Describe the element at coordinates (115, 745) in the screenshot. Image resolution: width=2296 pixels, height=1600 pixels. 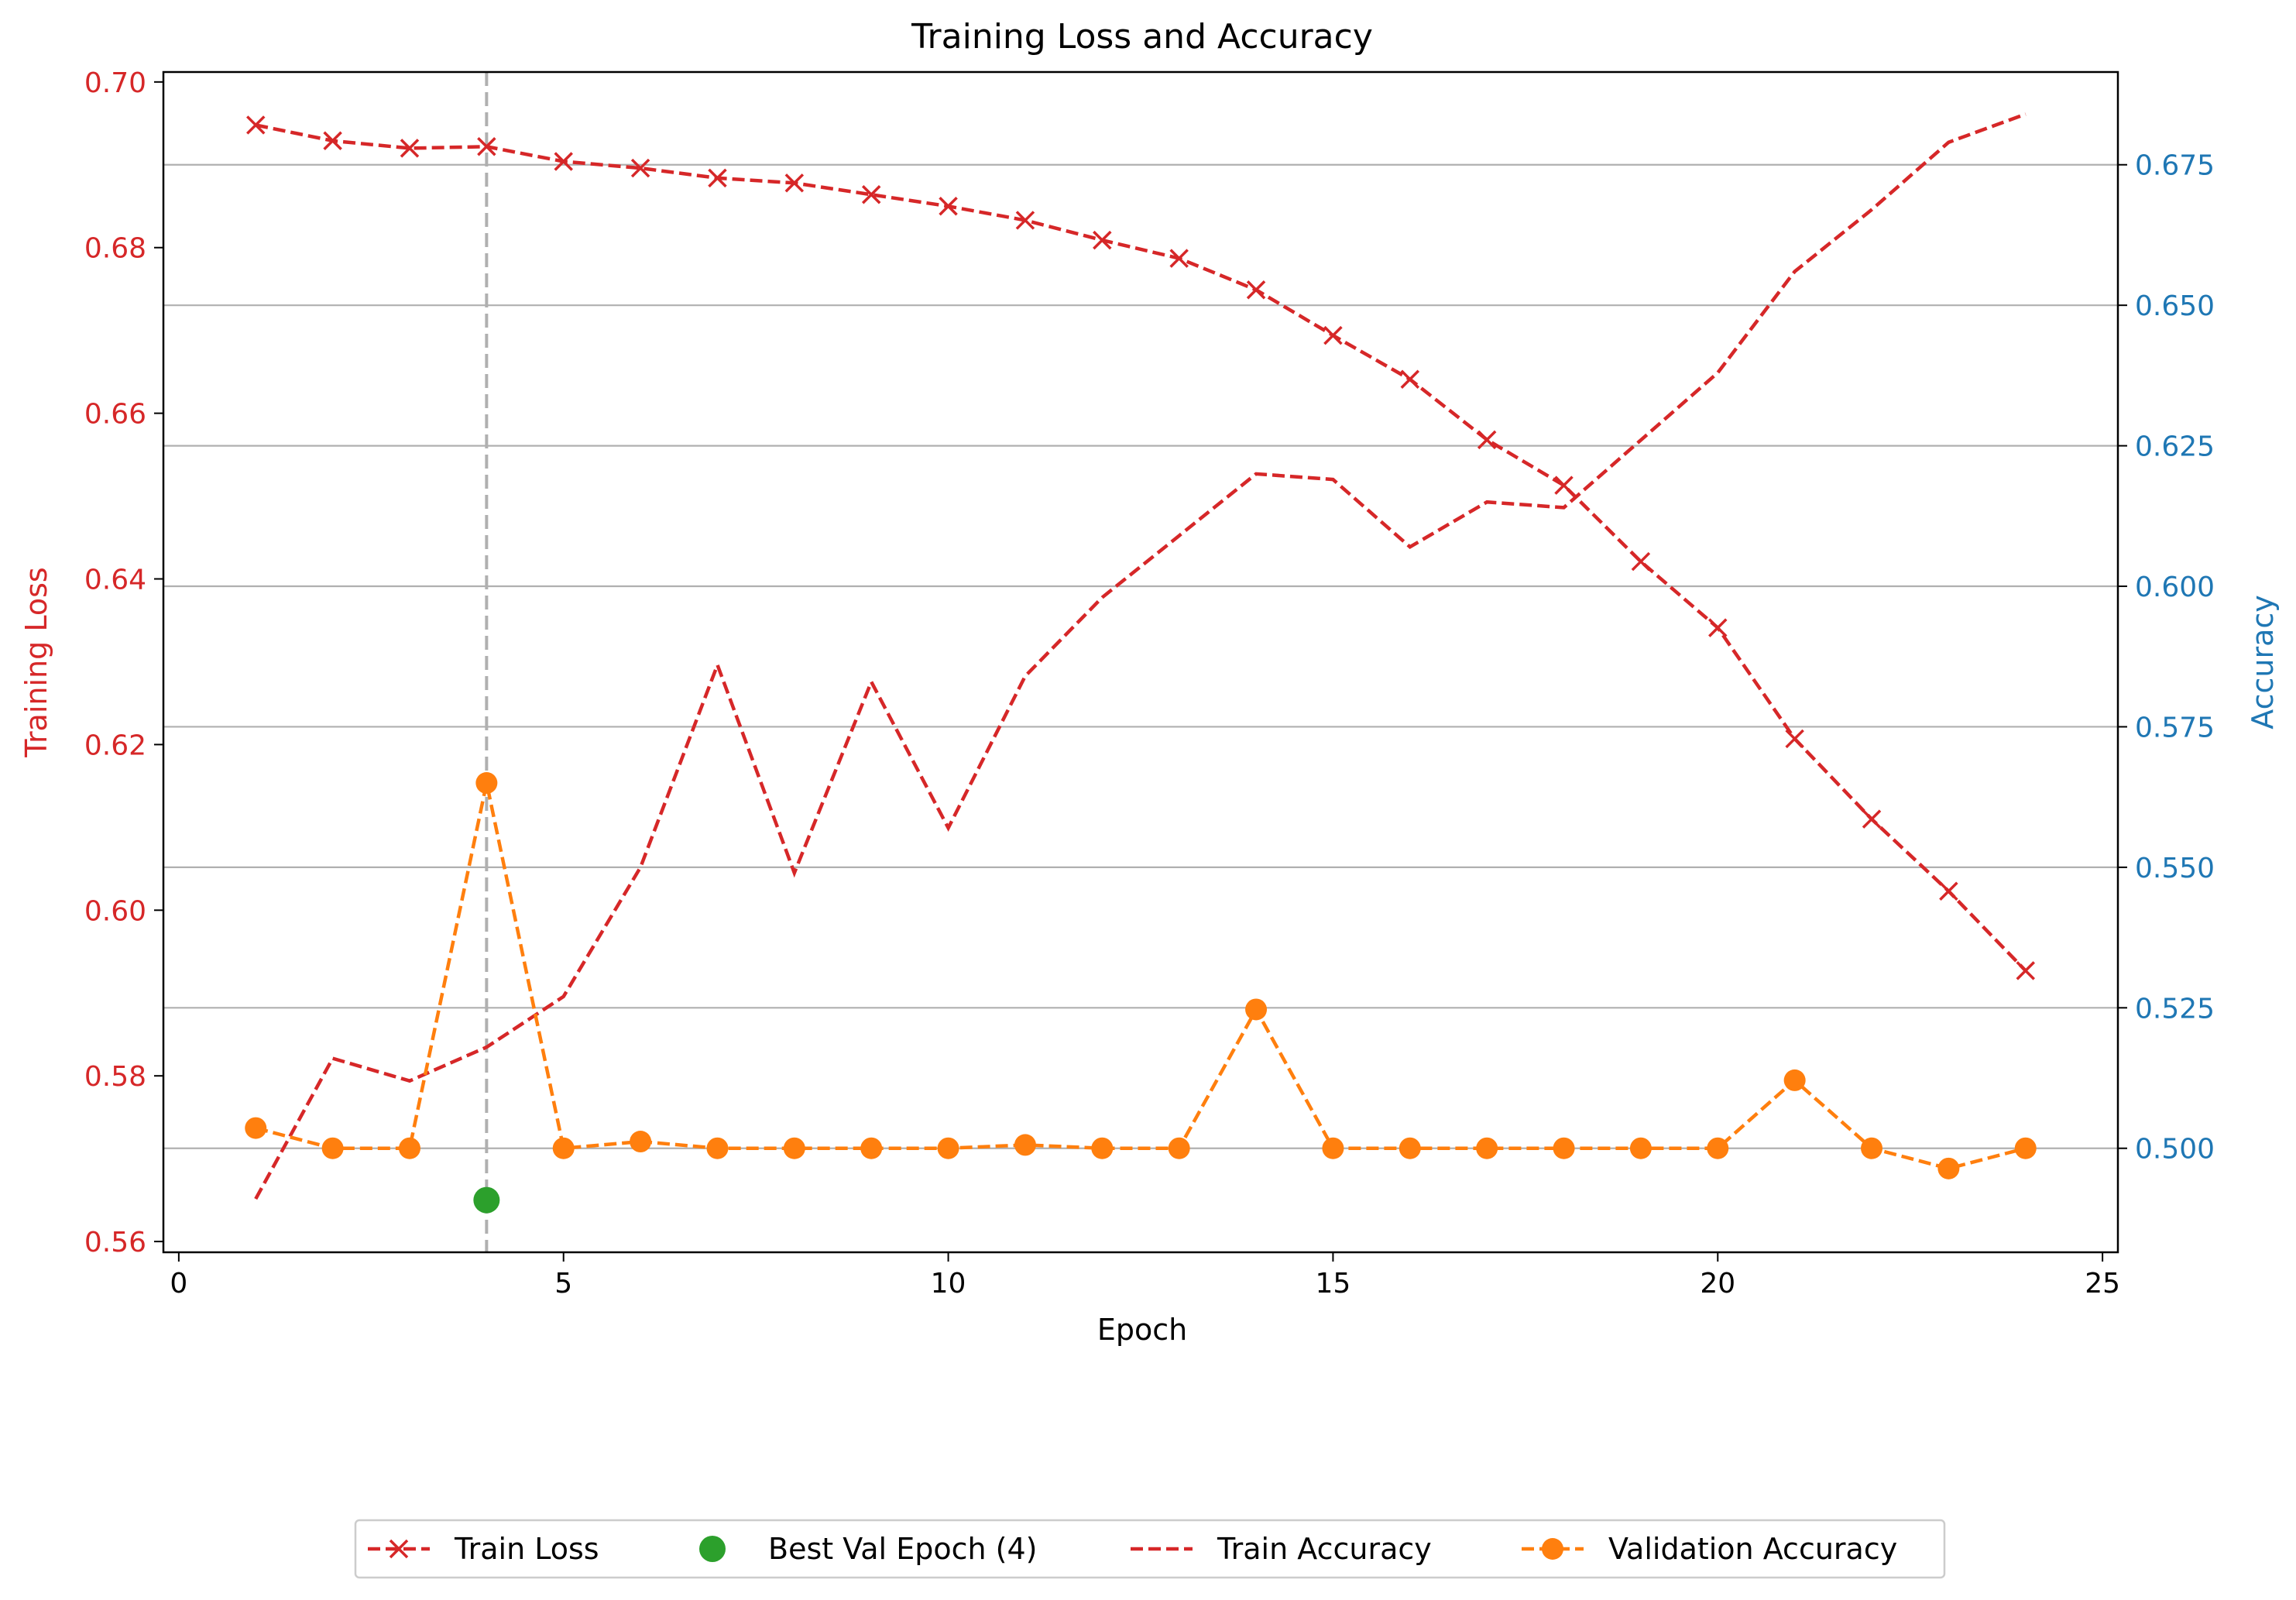
I see `y-left-tick-label-3: 0.62` at that location.